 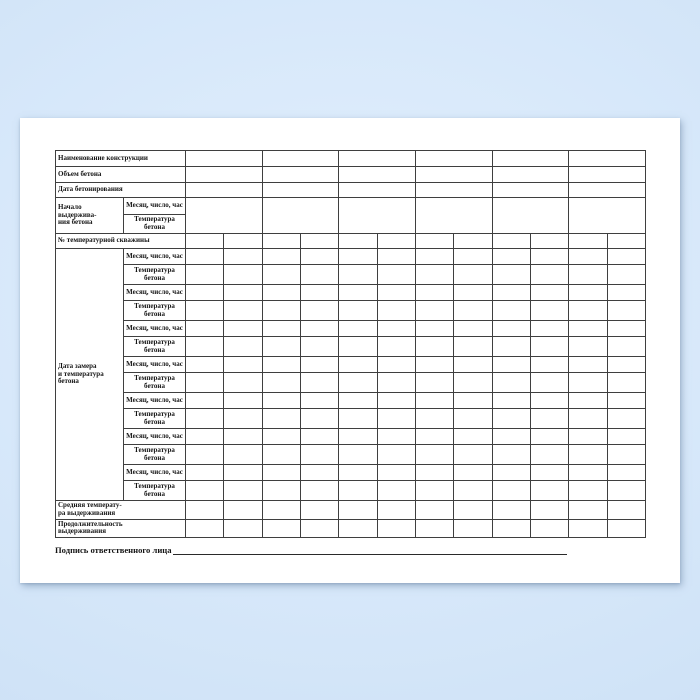 What do you see at coordinates (120, 190) in the screenshot?
I see `row-label-concreting-date: Дата бетонирования` at bounding box center [120, 190].